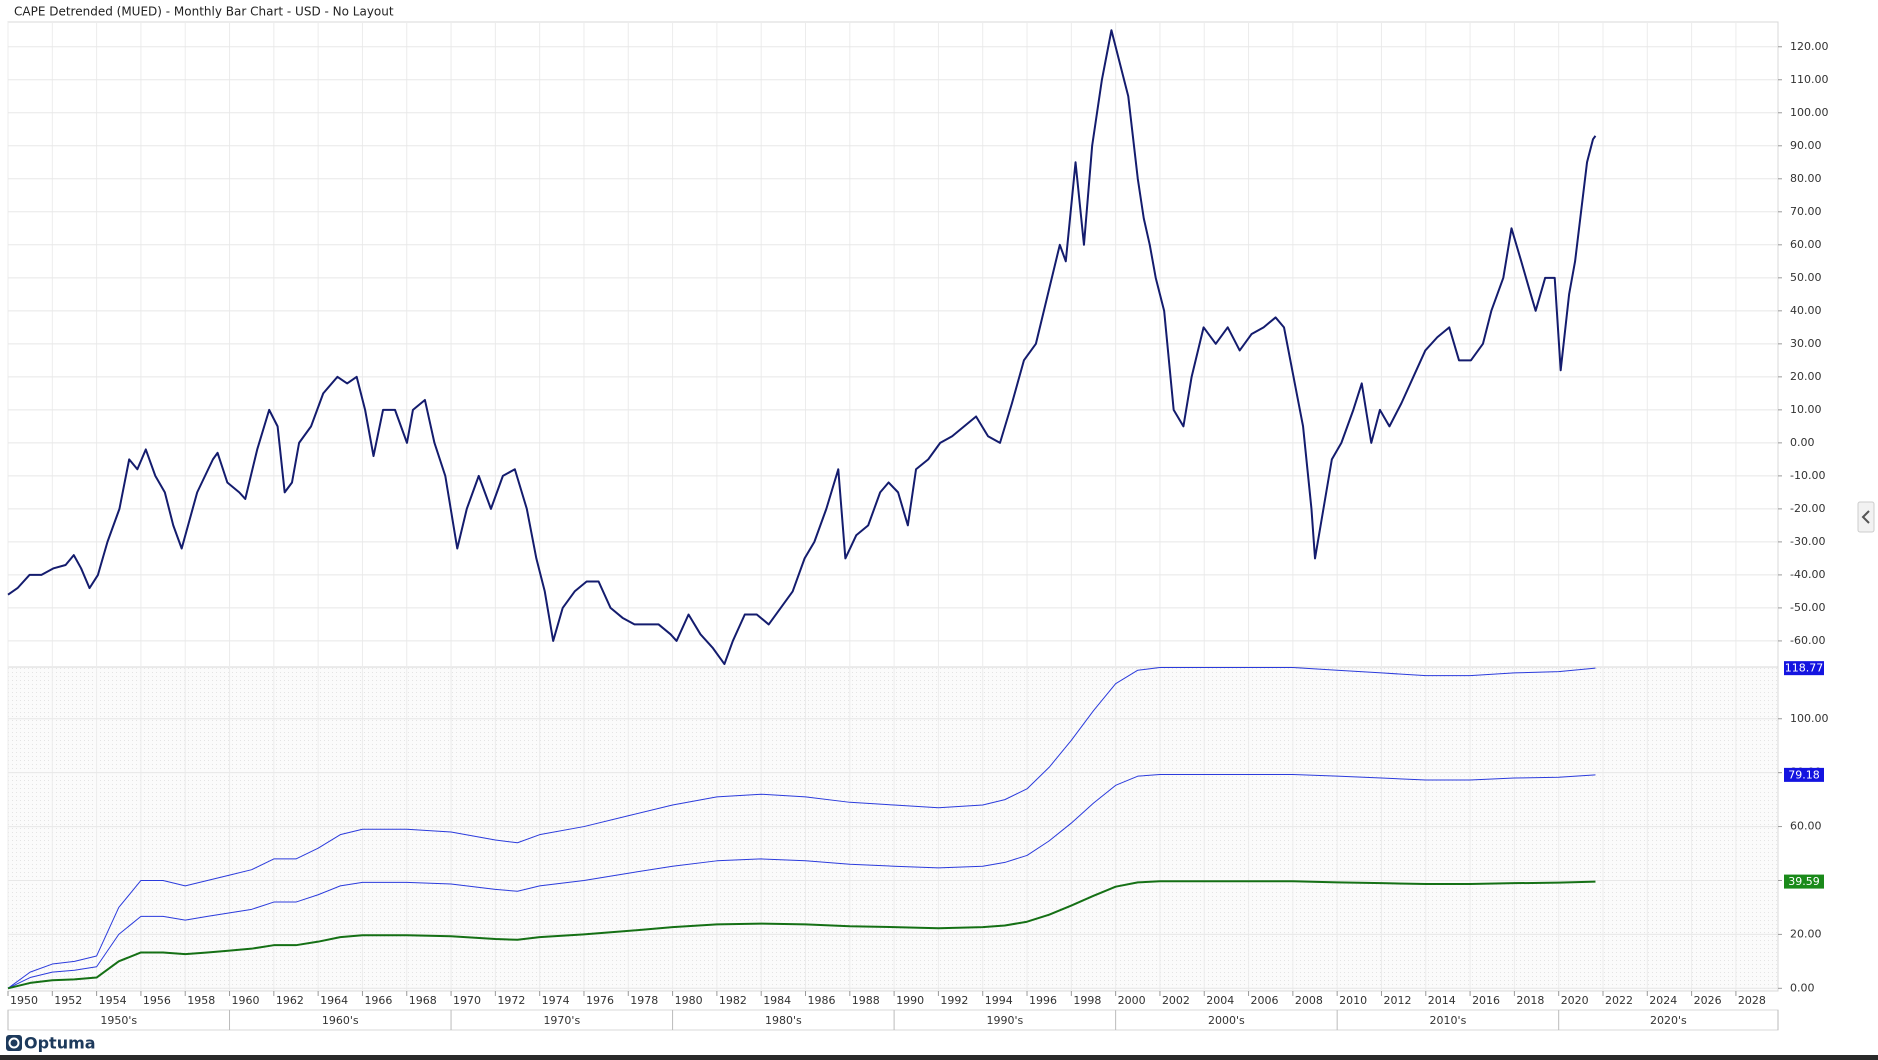 This screenshot has height=1060, width=1878. I want to click on x-tick-label: 2008, so click(1309, 1000).